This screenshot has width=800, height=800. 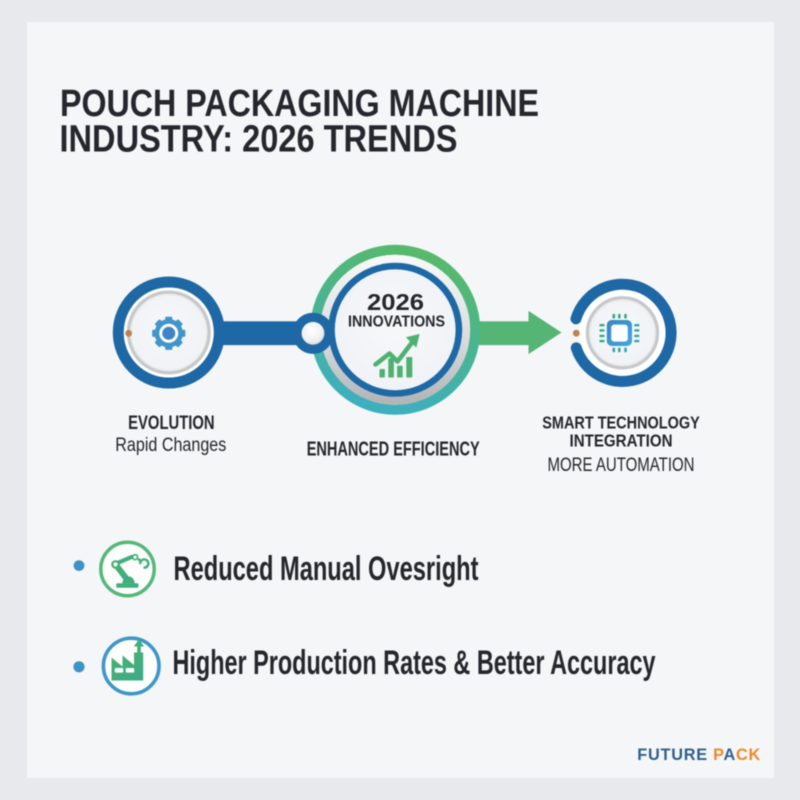 What do you see at coordinates (393, 449) in the screenshot?
I see `svg-text: ENHANCED EFFICIENCY` at bounding box center [393, 449].